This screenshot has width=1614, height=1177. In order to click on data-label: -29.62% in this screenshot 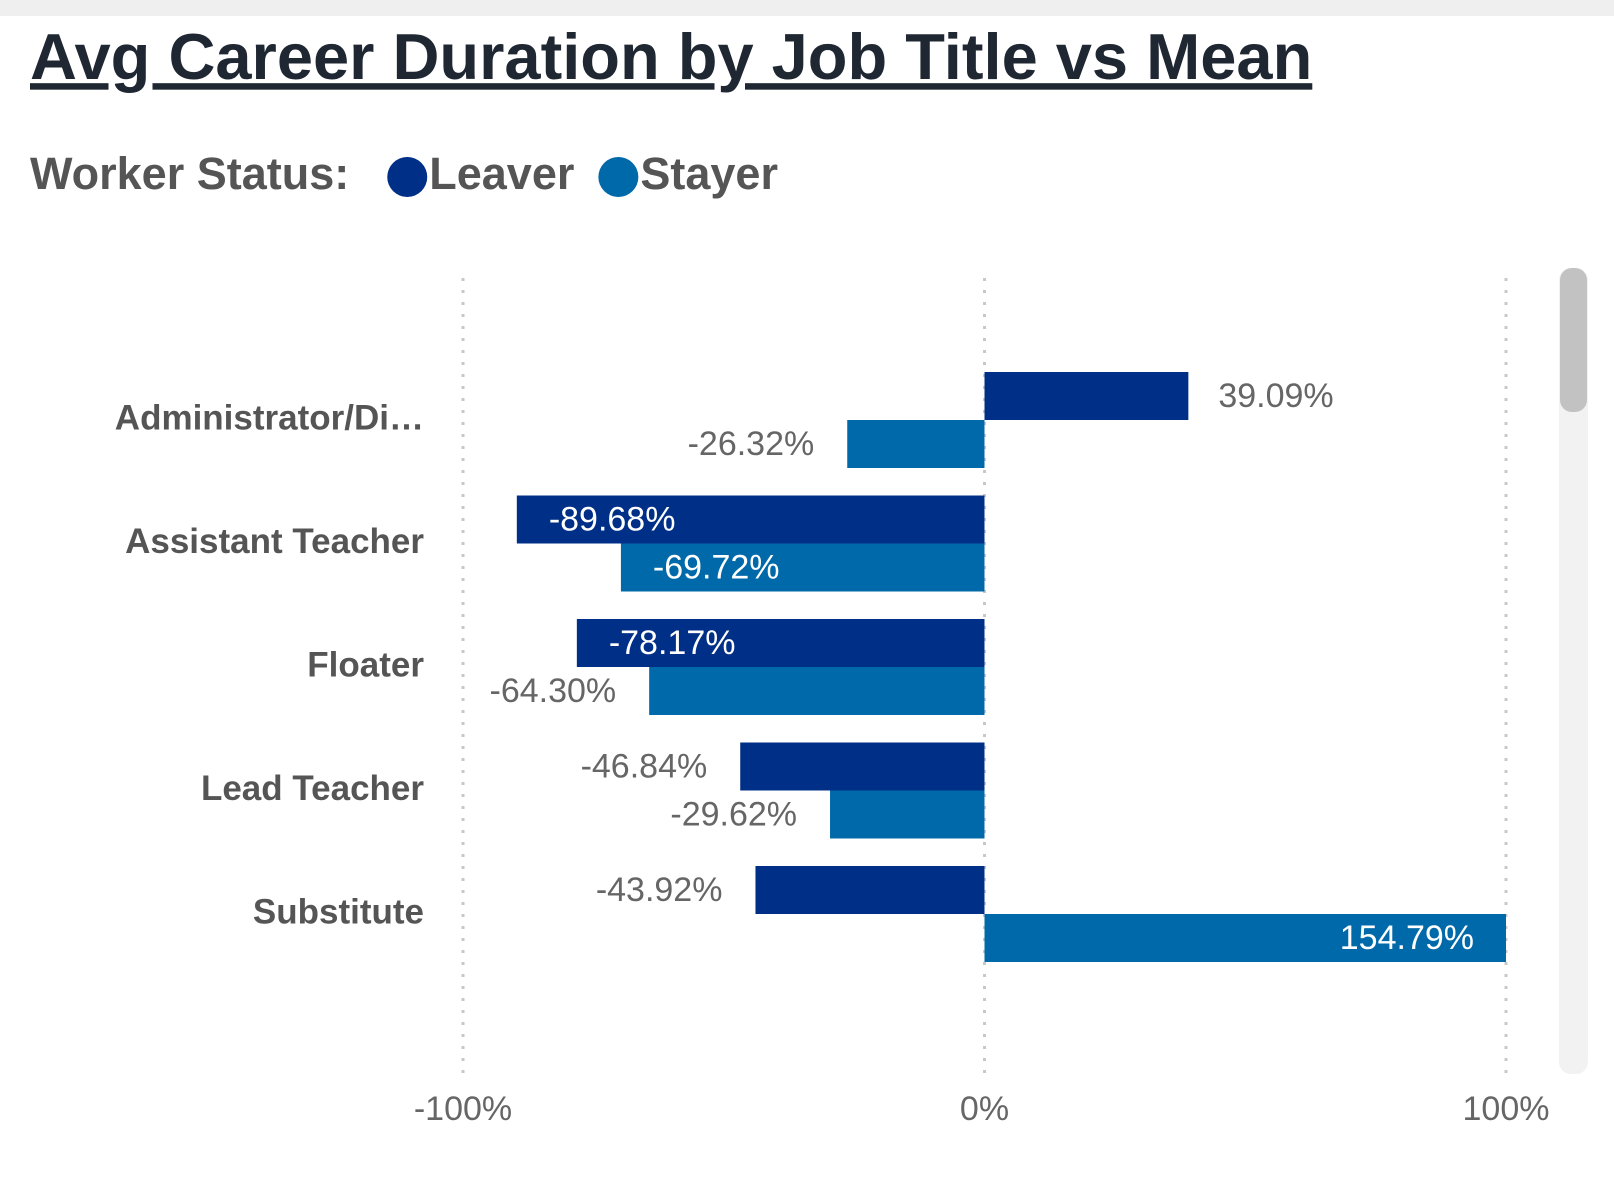, I will do `click(733, 814)`.